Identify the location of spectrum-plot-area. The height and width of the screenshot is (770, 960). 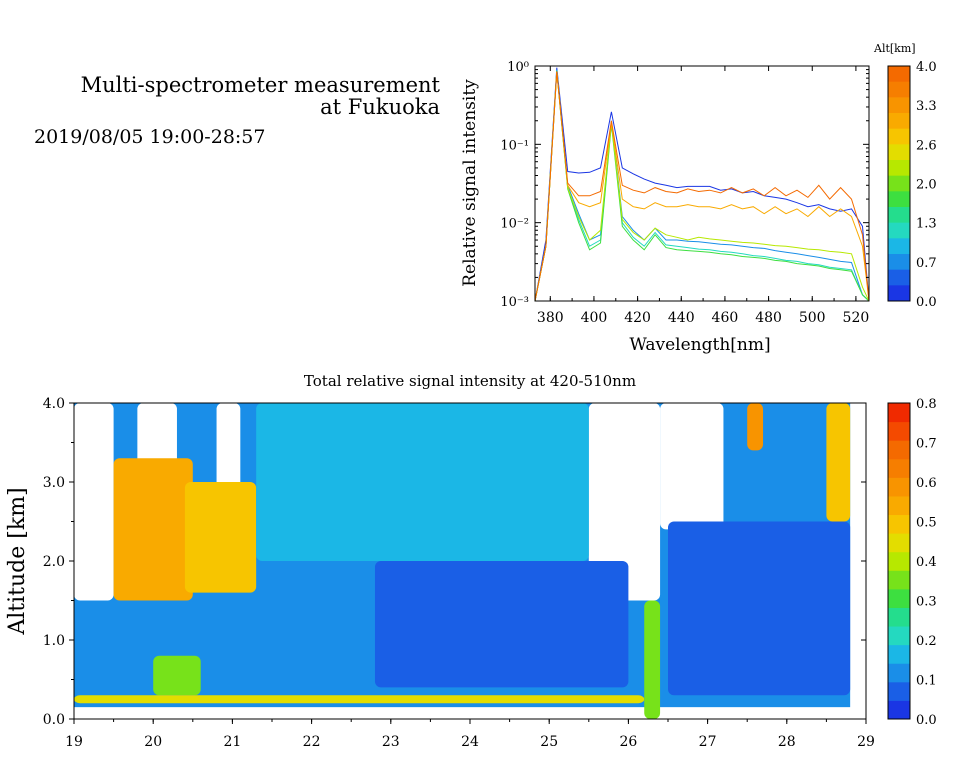
(702, 183).